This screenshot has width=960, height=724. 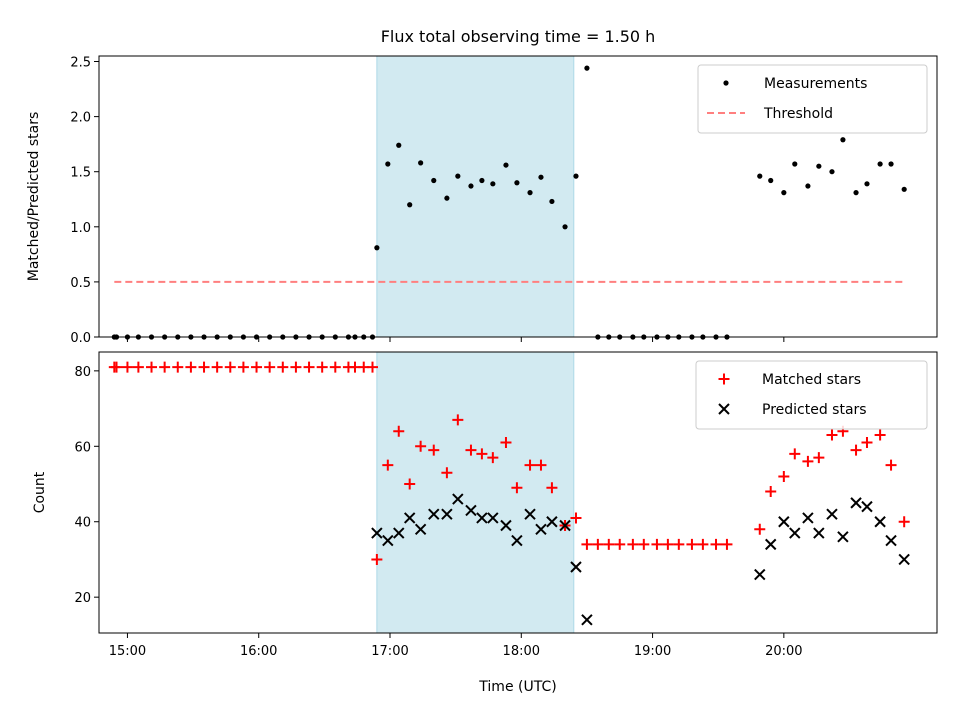 I want to click on x-tick-label: 19:00, so click(x=652, y=651).